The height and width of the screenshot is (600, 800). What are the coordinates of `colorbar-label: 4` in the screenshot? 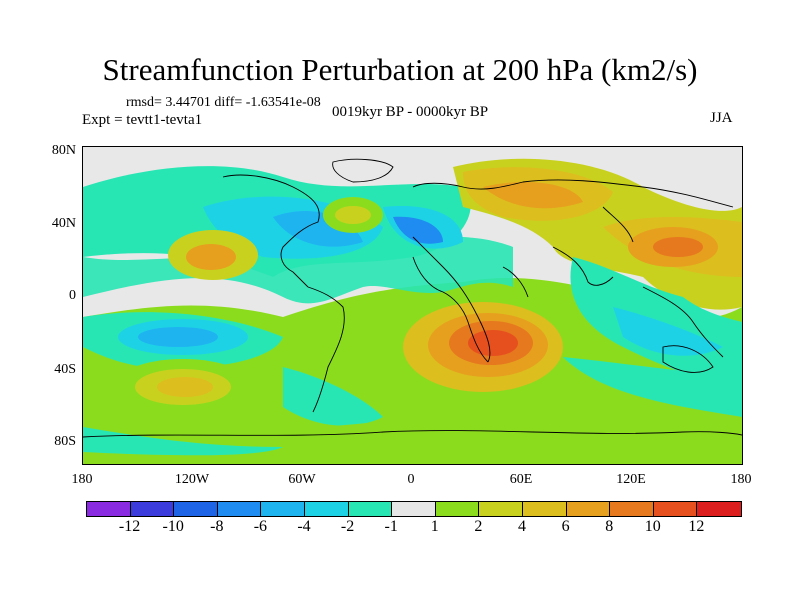 It's located at (522, 526).